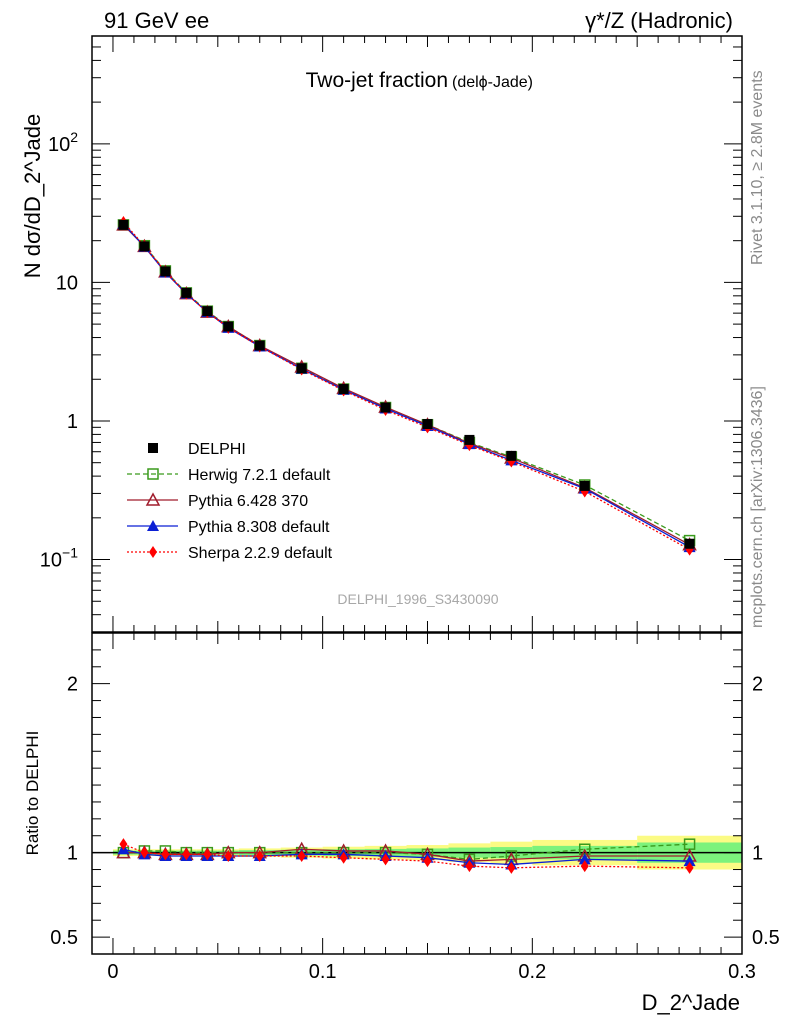 This screenshot has height=1024, width=786. I want to click on legend-label: Pythia 6.428 370, so click(248, 501).